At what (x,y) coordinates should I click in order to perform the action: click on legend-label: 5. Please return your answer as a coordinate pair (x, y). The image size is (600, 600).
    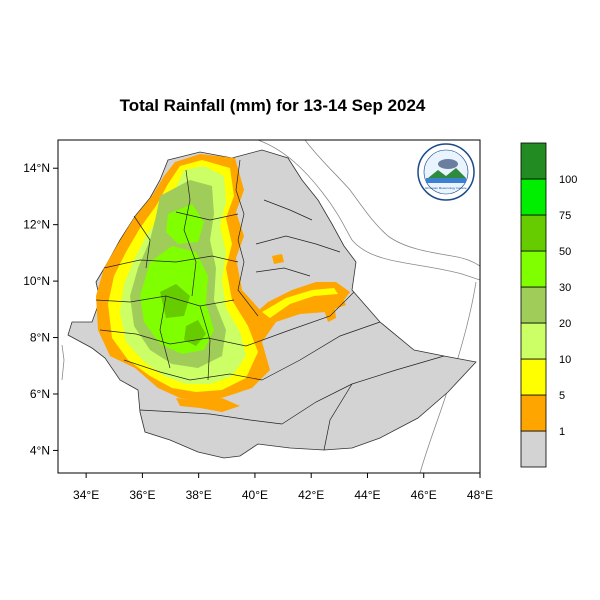
    Looking at the image, I should click on (562, 396).